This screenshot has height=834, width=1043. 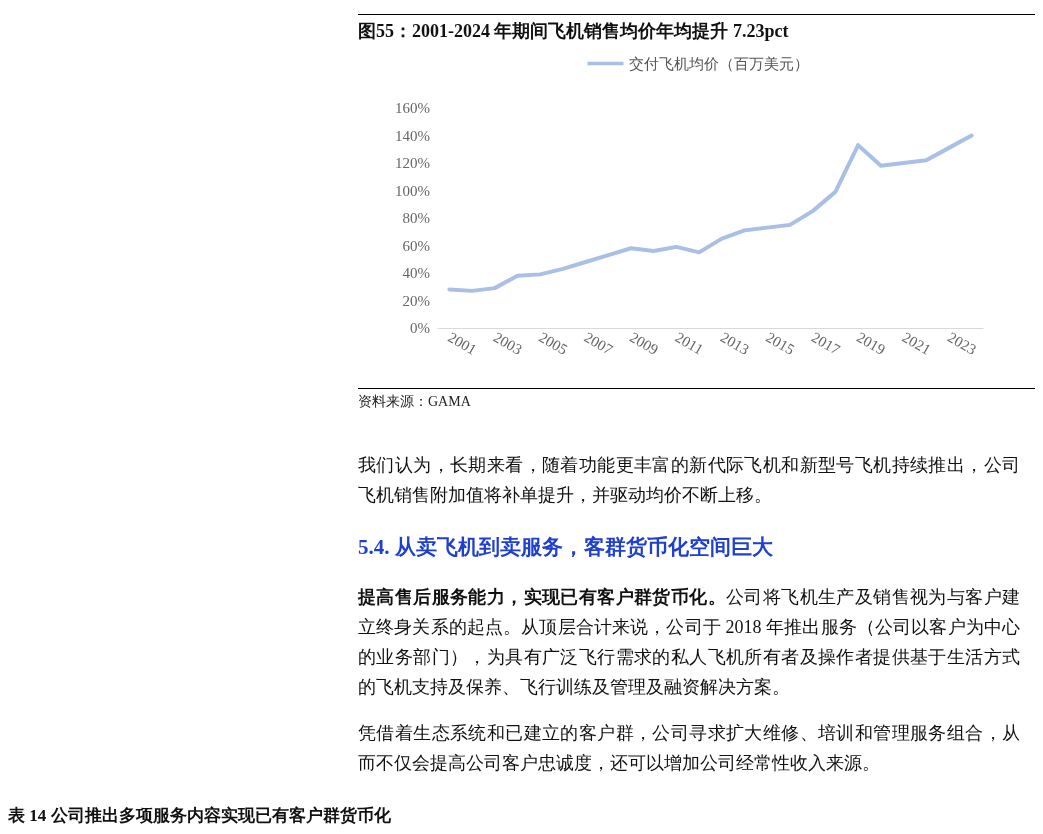 I want to click on x-tick-label: 2023, so click(x=961, y=343).